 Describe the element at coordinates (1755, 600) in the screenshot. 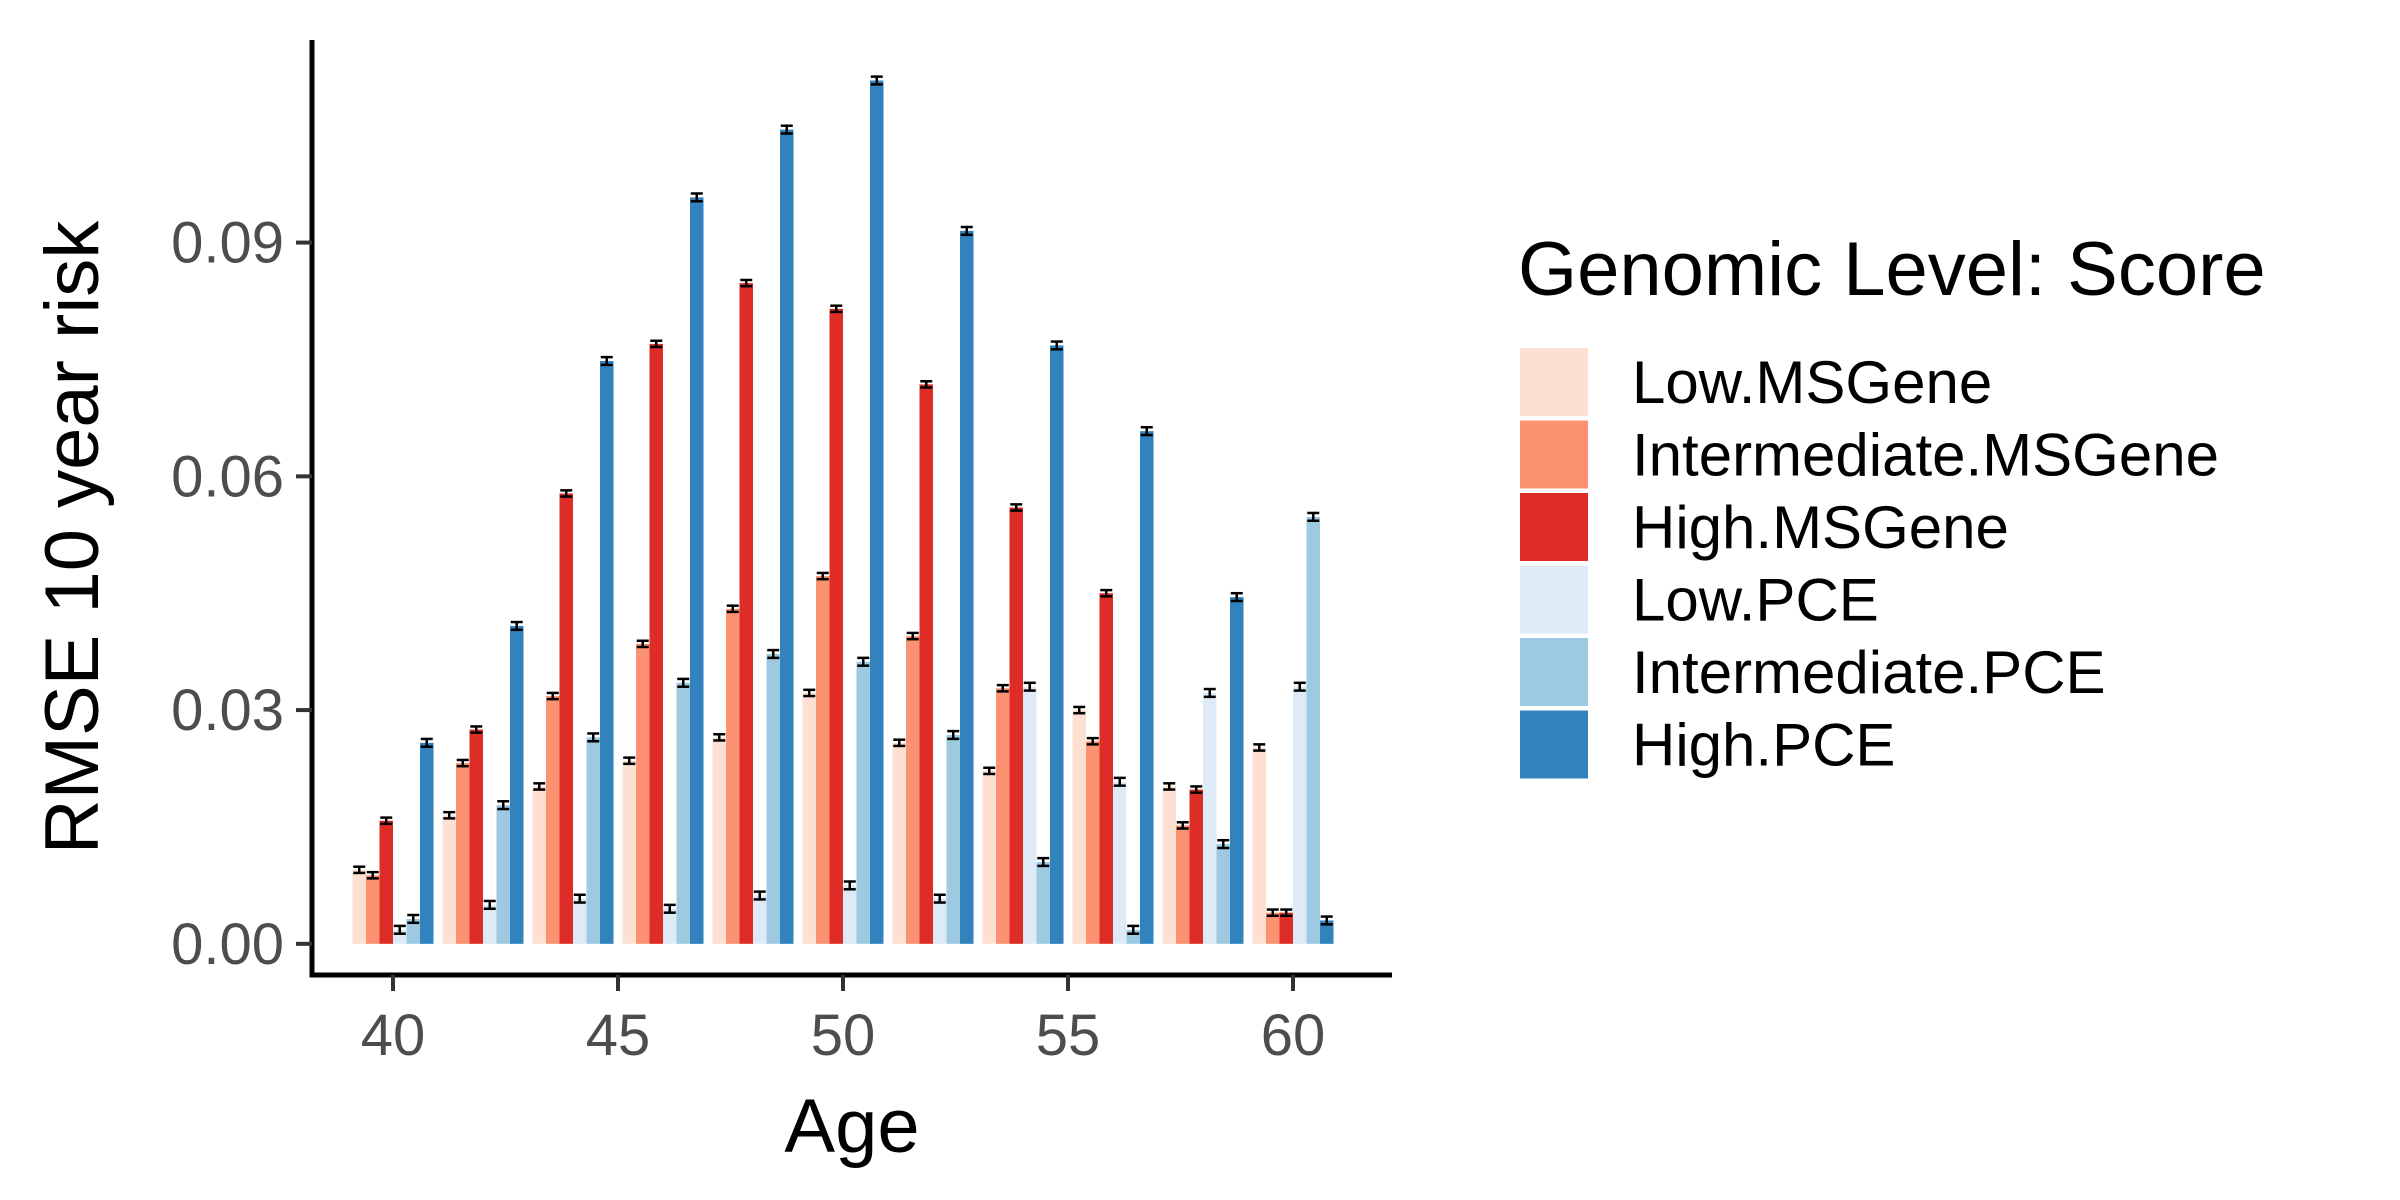

I see `legend-label: Low.PCE` at that location.